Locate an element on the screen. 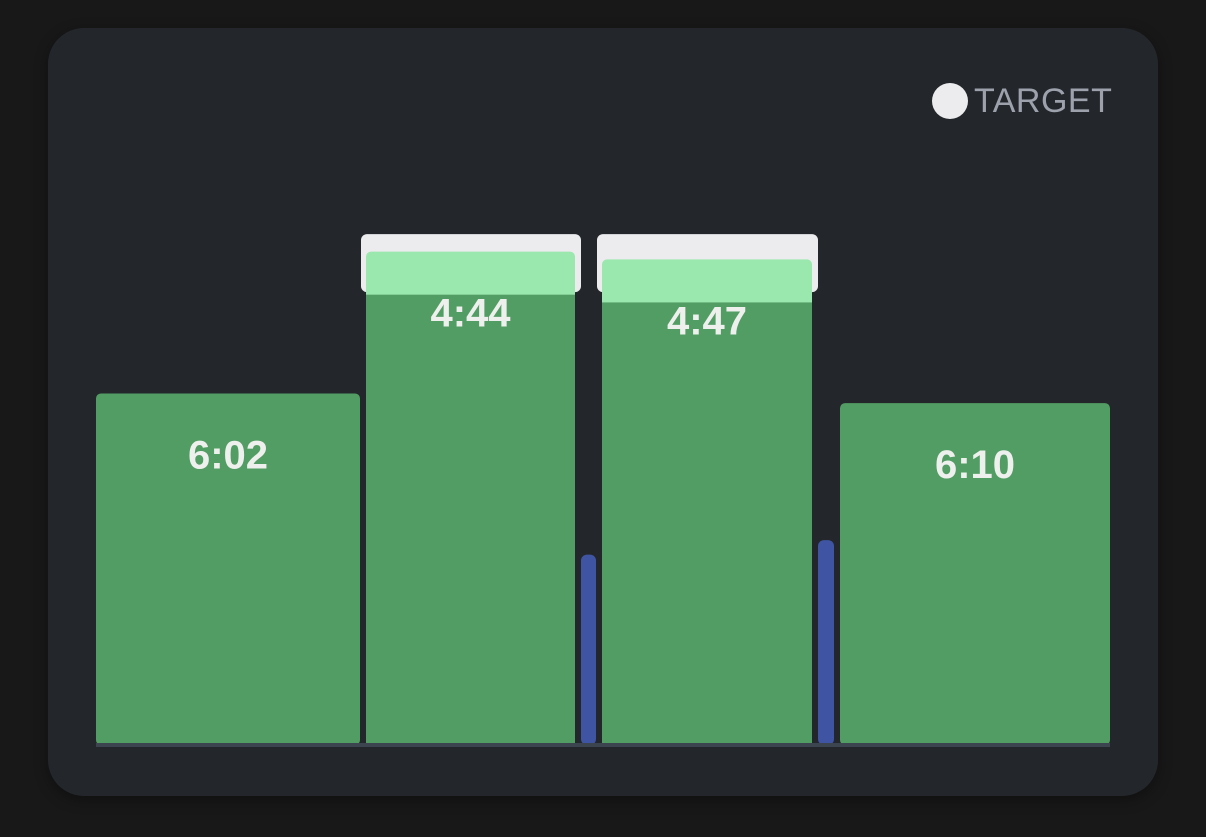 This screenshot has width=1206, height=837. legend: TARGET is located at coordinates (1022, 101).